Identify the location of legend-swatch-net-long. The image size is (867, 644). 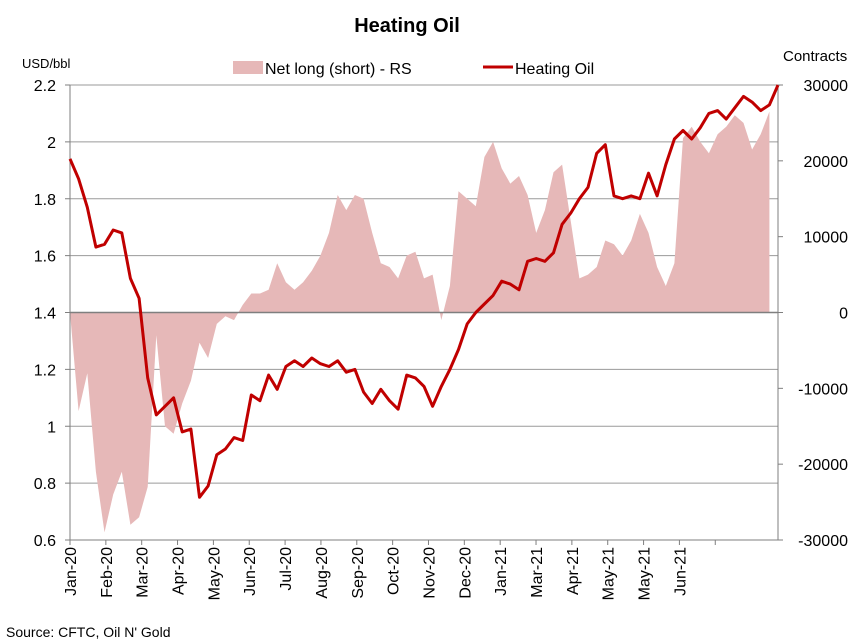
(248, 67).